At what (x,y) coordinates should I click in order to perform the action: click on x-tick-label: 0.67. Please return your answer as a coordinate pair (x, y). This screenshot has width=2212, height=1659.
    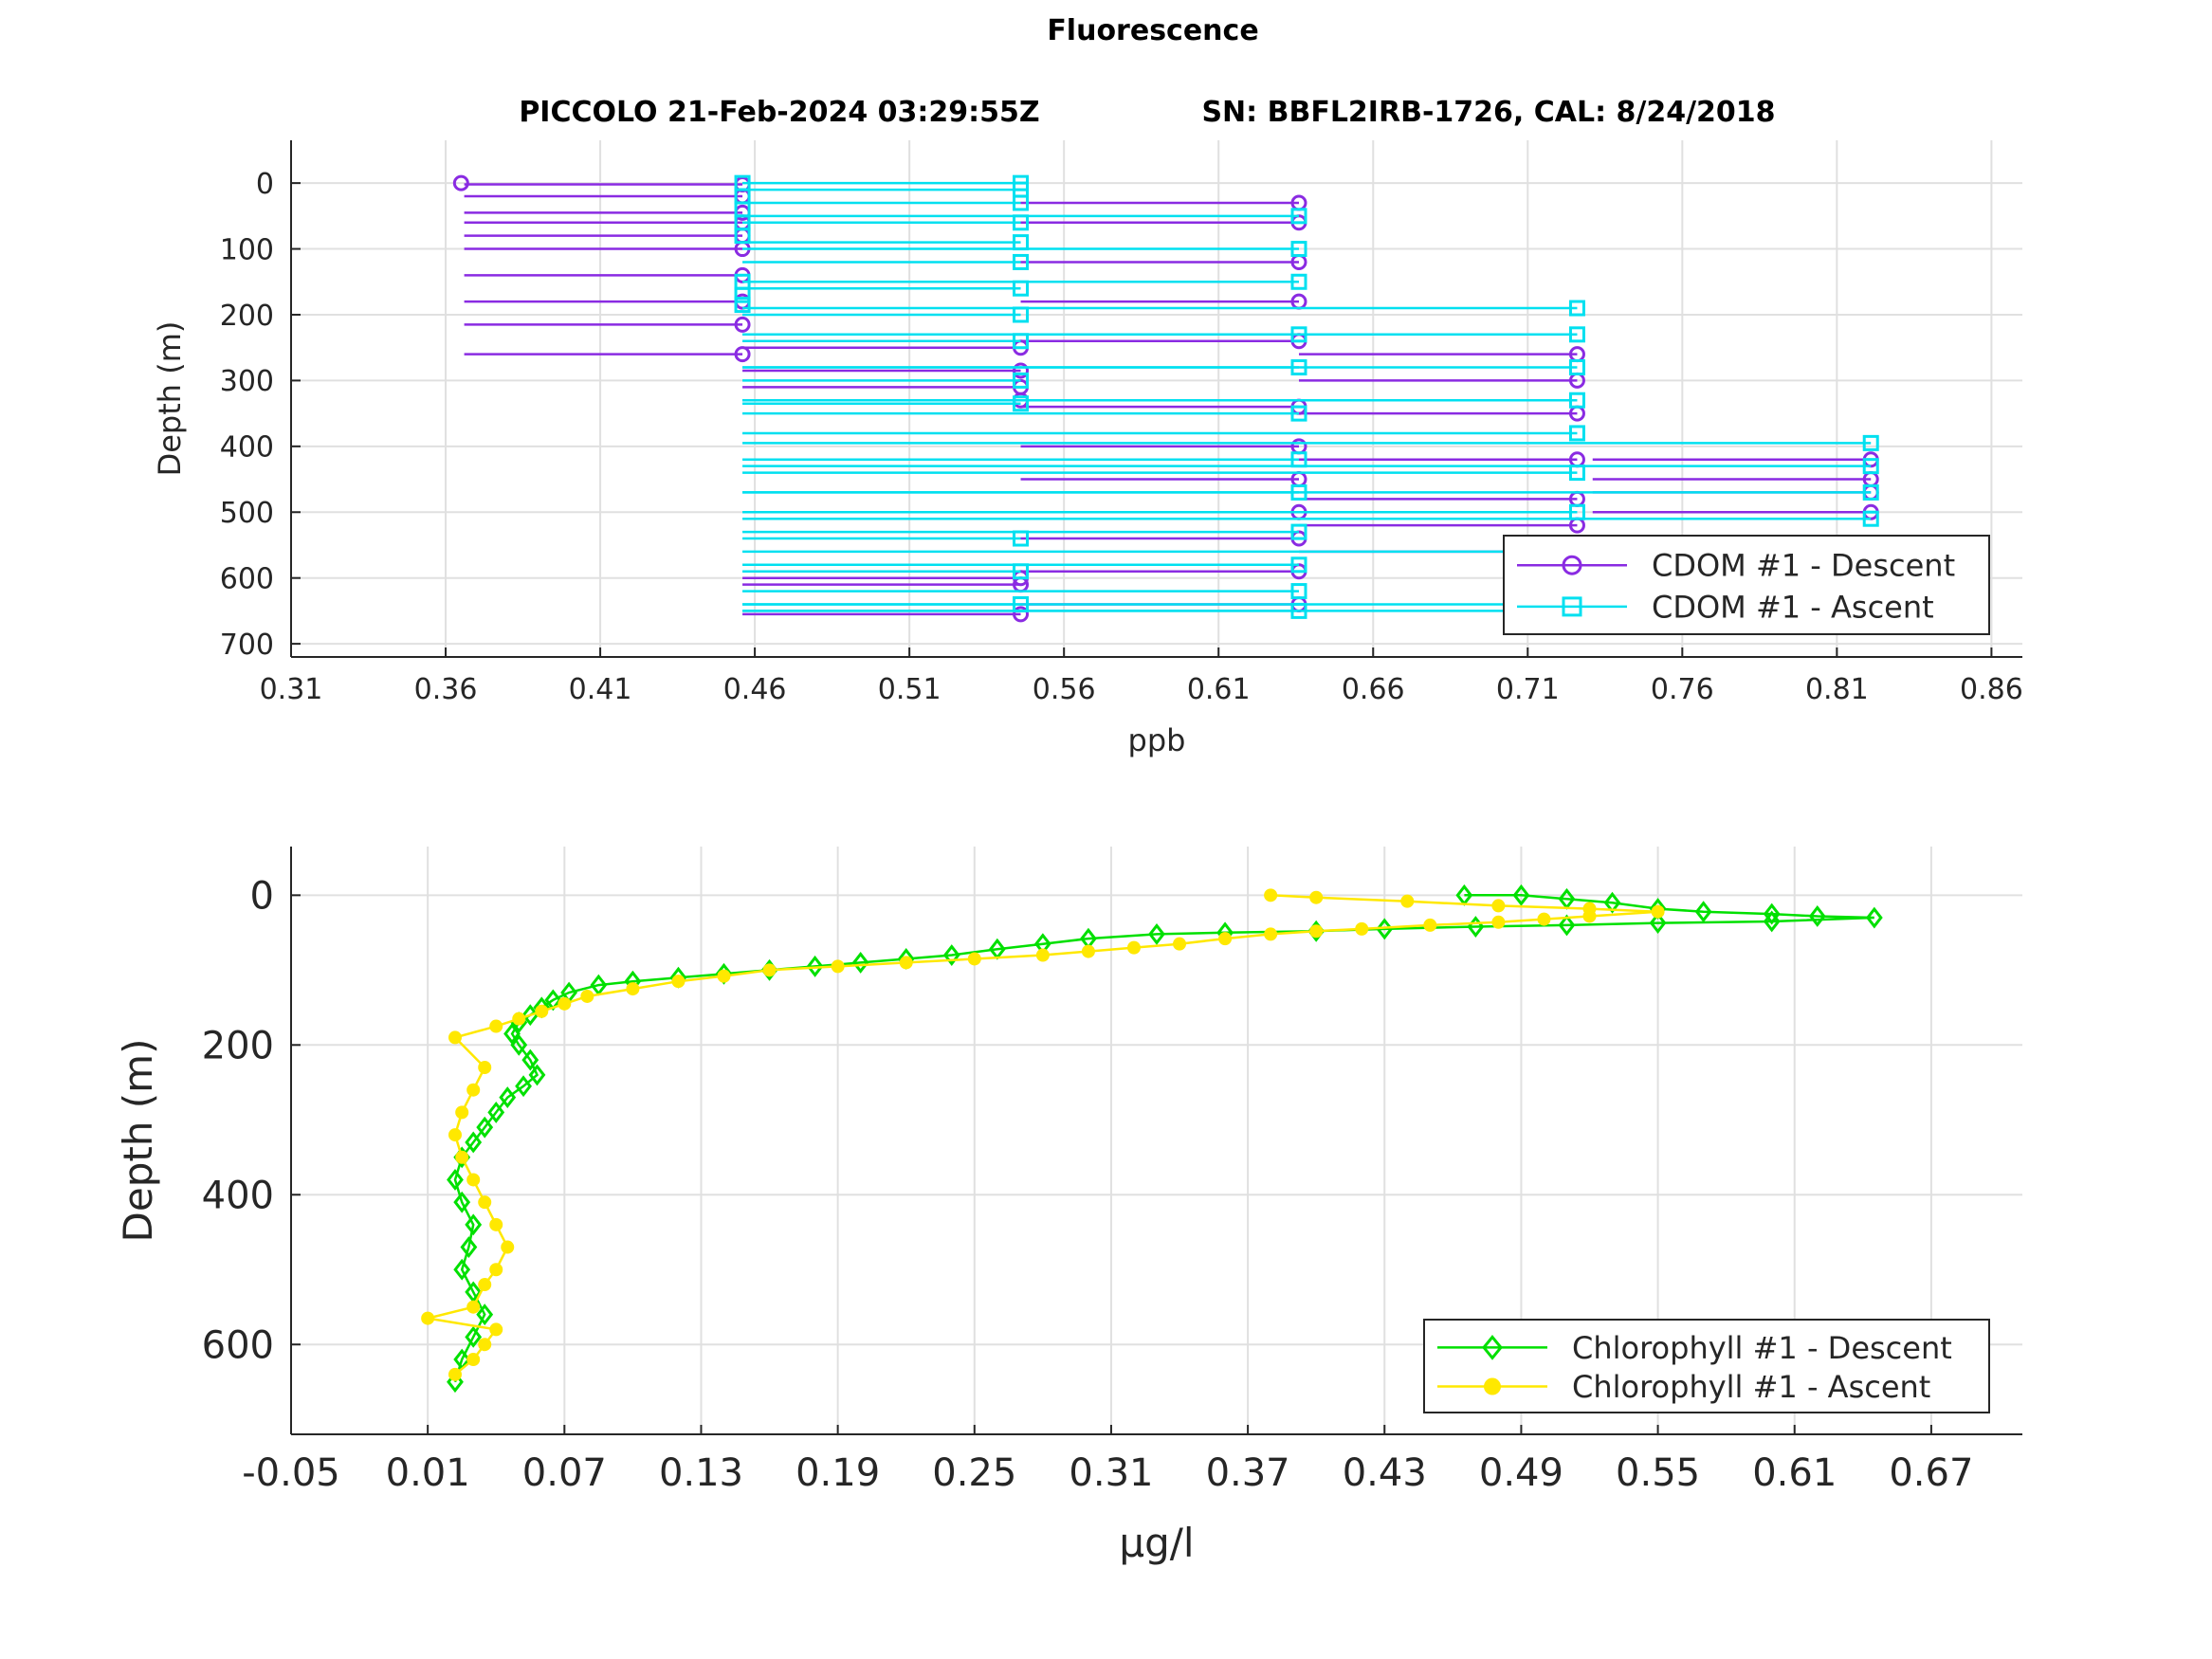
    Looking at the image, I should click on (1931, 1473).